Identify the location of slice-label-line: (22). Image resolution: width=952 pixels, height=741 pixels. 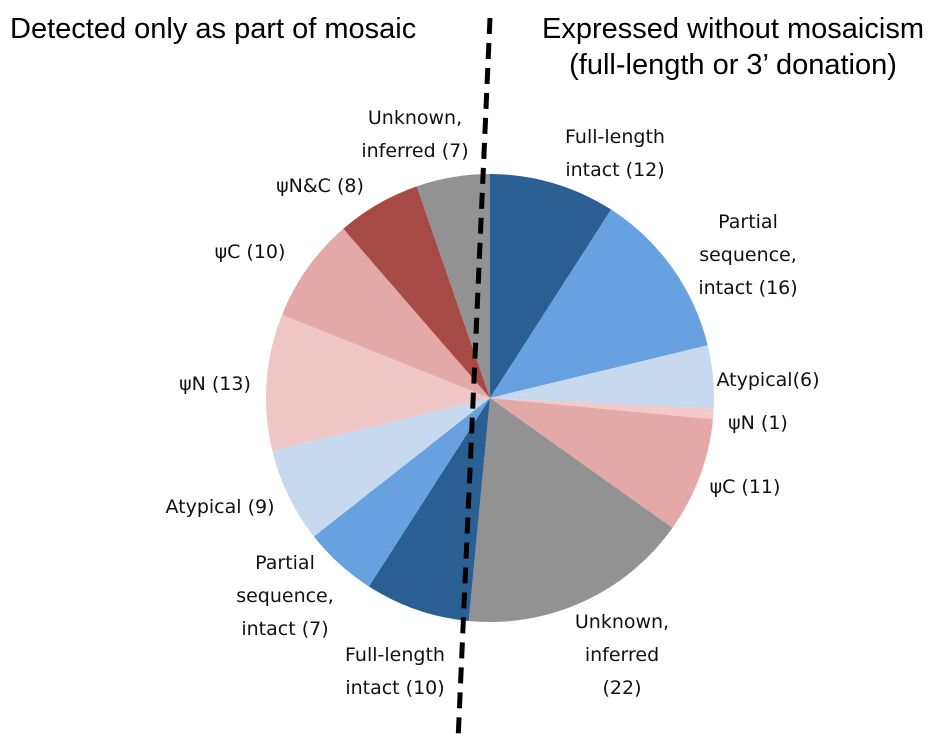
(621, 688).